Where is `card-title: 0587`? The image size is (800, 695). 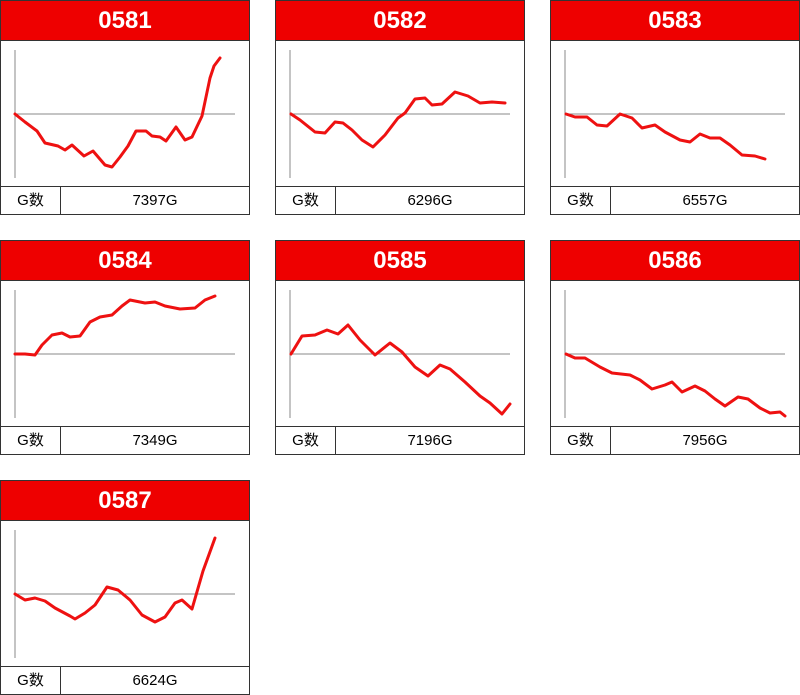
card-title: 0587 is located at coordinates (125, 501).